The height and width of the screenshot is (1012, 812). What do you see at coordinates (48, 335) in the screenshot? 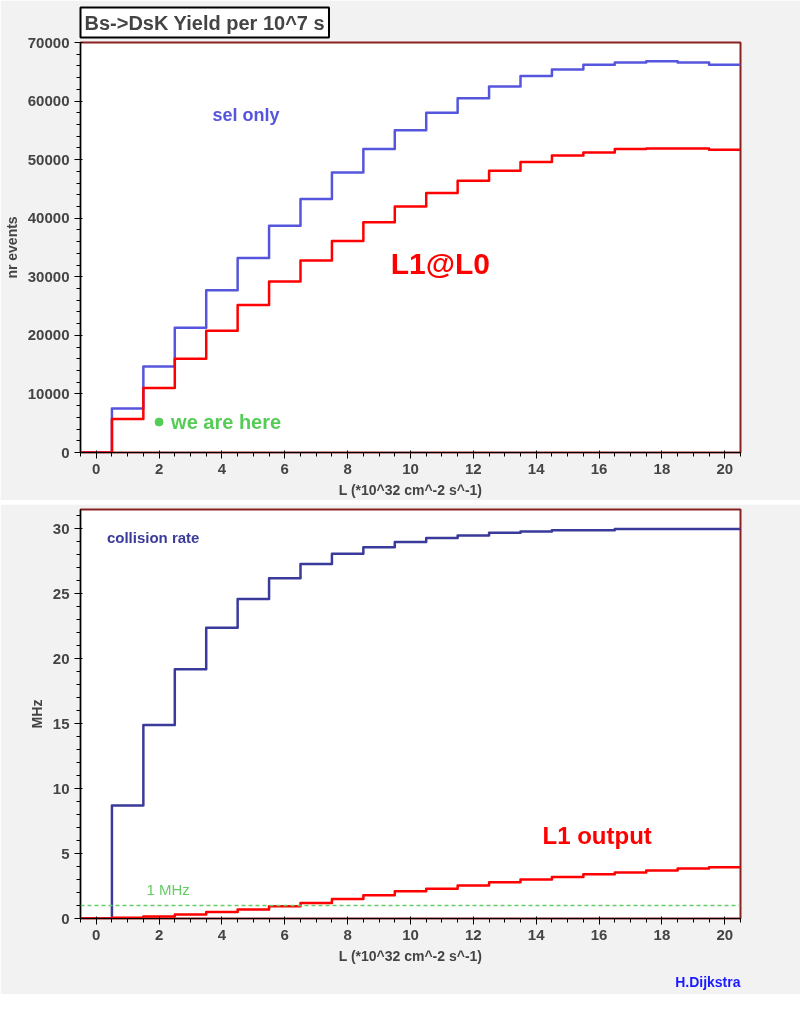
I see `y-tick-label: 20000` at bounding box center [48, 335].